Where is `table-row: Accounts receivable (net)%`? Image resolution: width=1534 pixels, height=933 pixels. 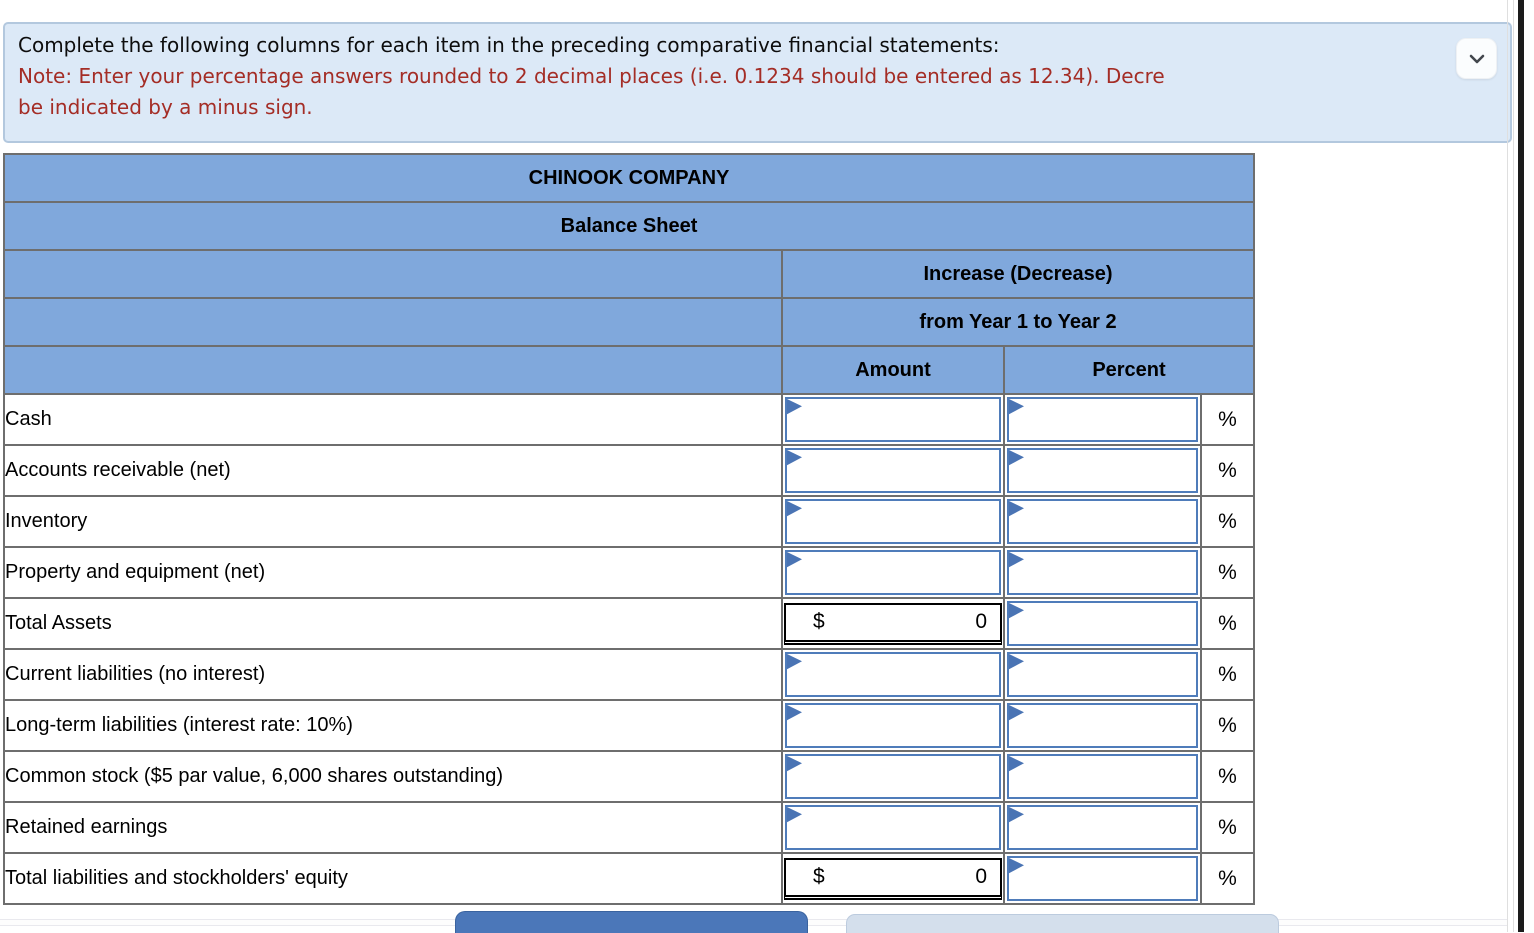 table-row: Accounts receivable (net)% is located at coordinates (629, 470).